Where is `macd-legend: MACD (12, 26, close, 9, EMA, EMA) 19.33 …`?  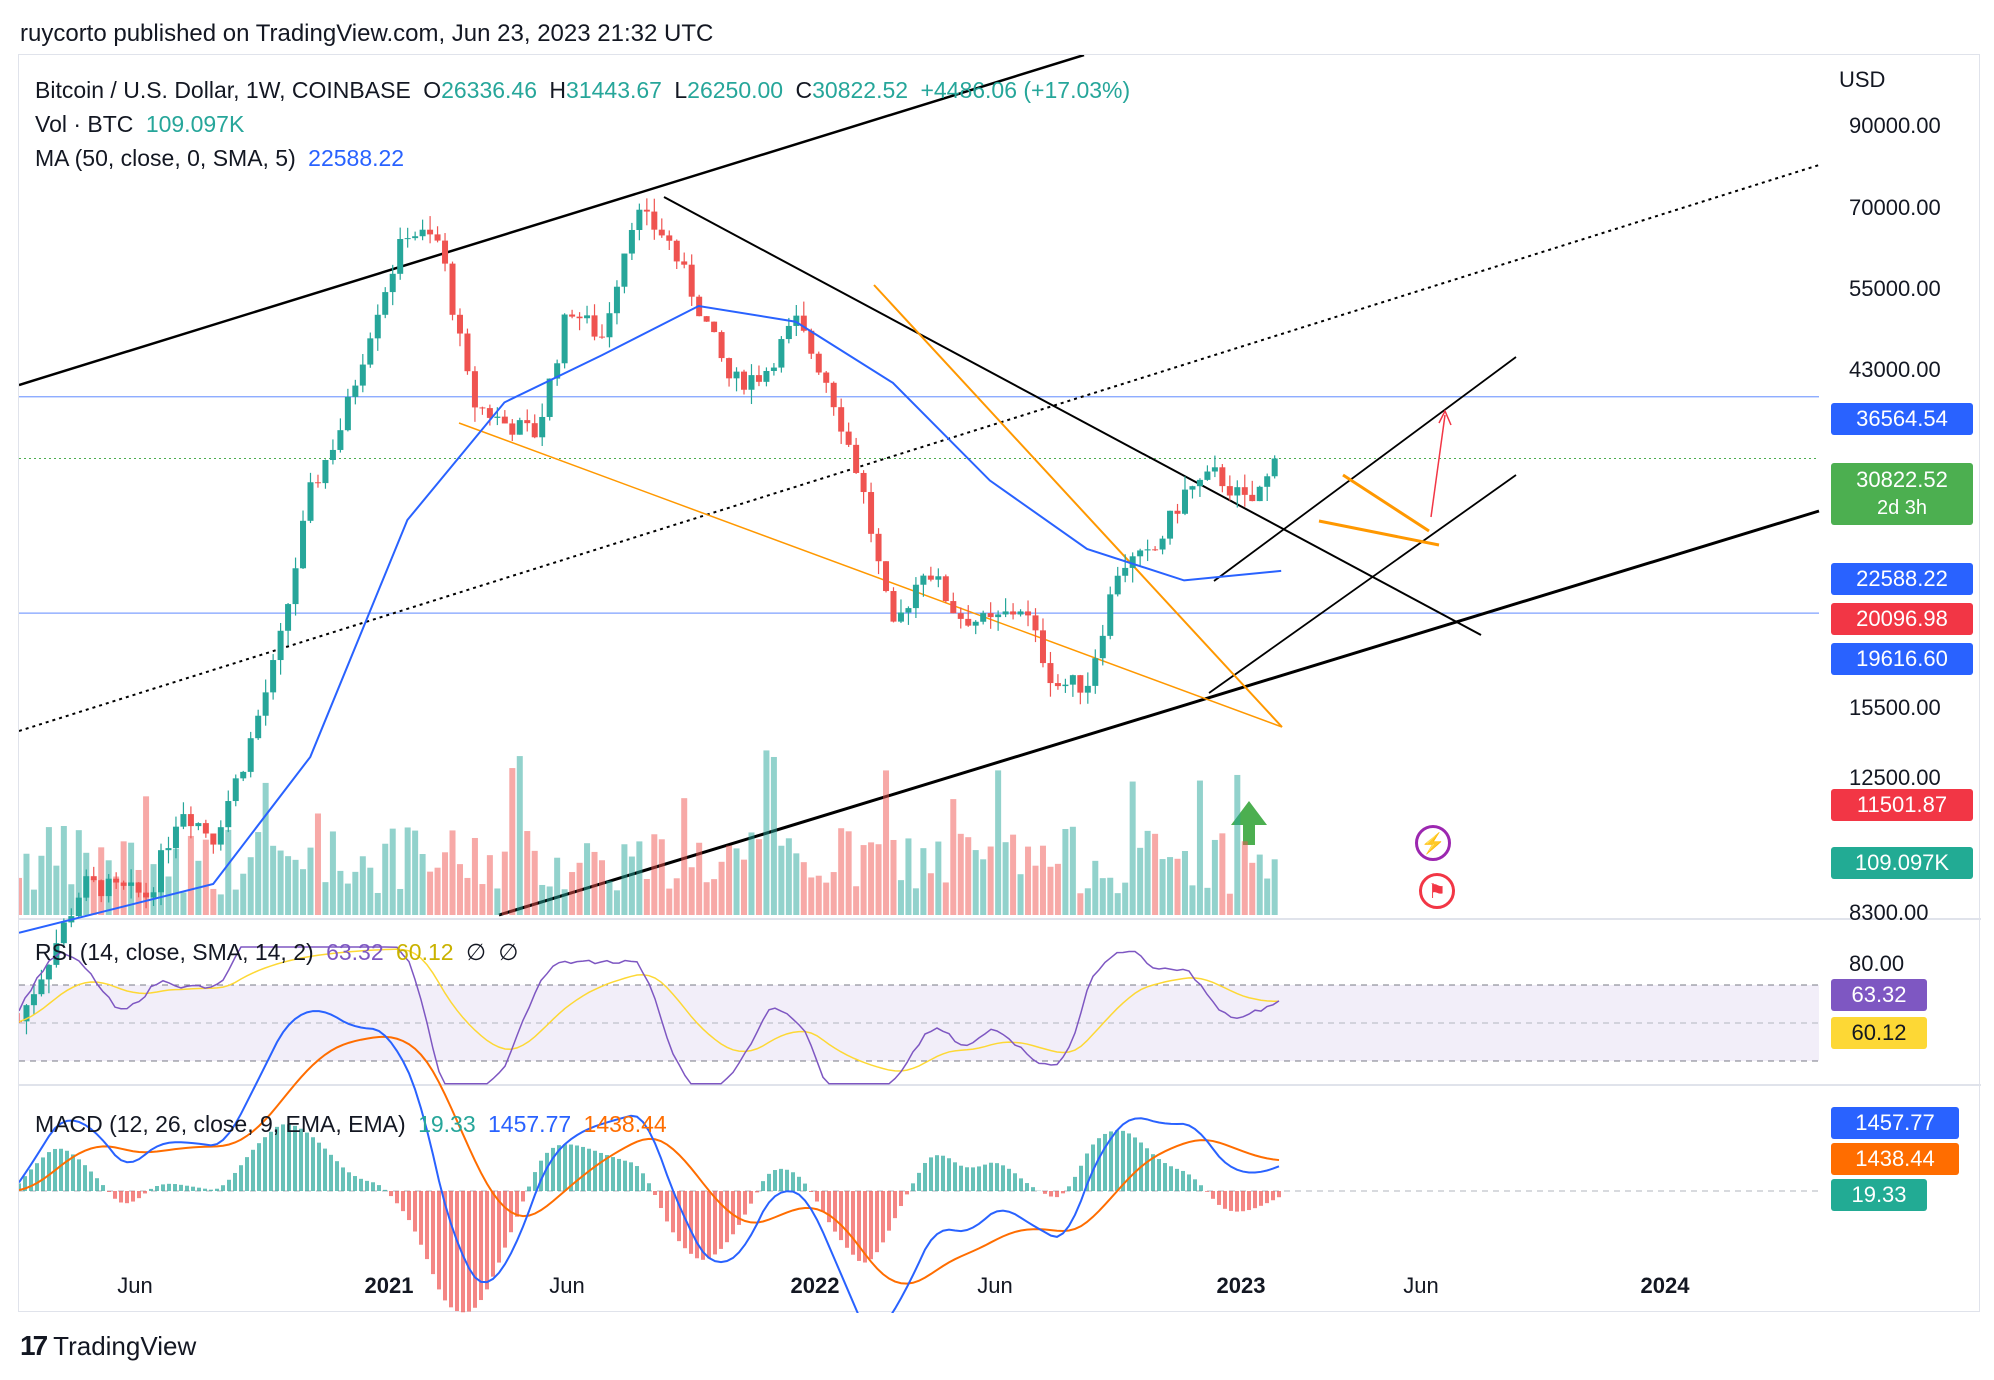
macd-legend: MACD (12, 26, close, 9, EMA, EMA) 19.33 … is located at coordinates (354, 1124).